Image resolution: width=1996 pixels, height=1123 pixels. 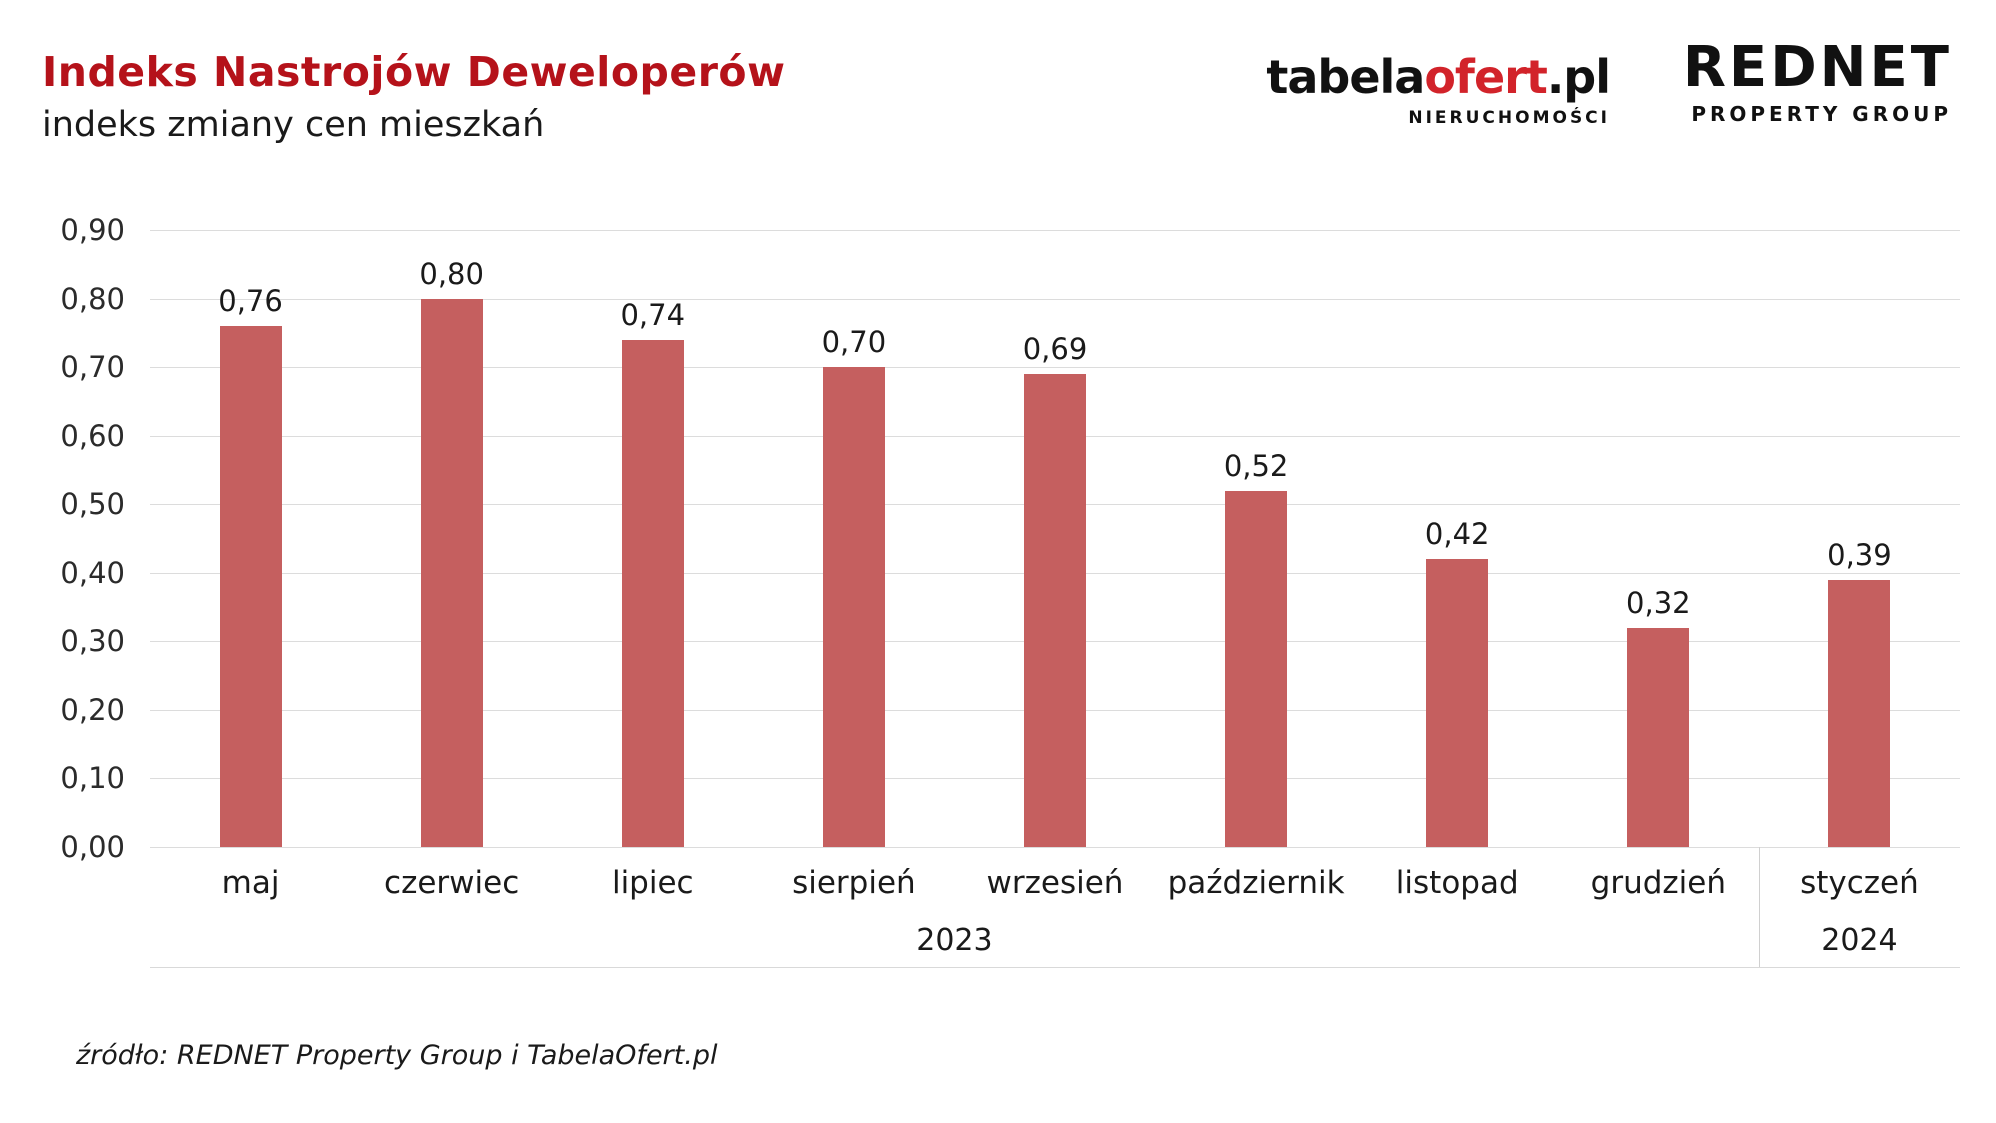 I want to click on bar-slot: 0,42, so click(x=1457, y=538).